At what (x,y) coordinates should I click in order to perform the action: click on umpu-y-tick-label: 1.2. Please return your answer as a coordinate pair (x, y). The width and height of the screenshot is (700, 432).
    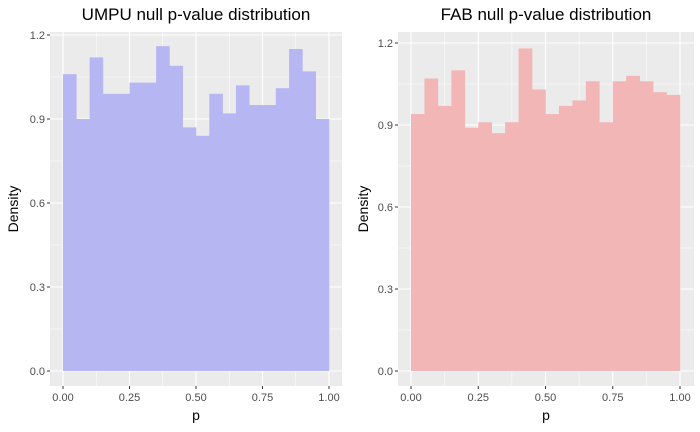
    Looking at the image, I should click on (37, 36).